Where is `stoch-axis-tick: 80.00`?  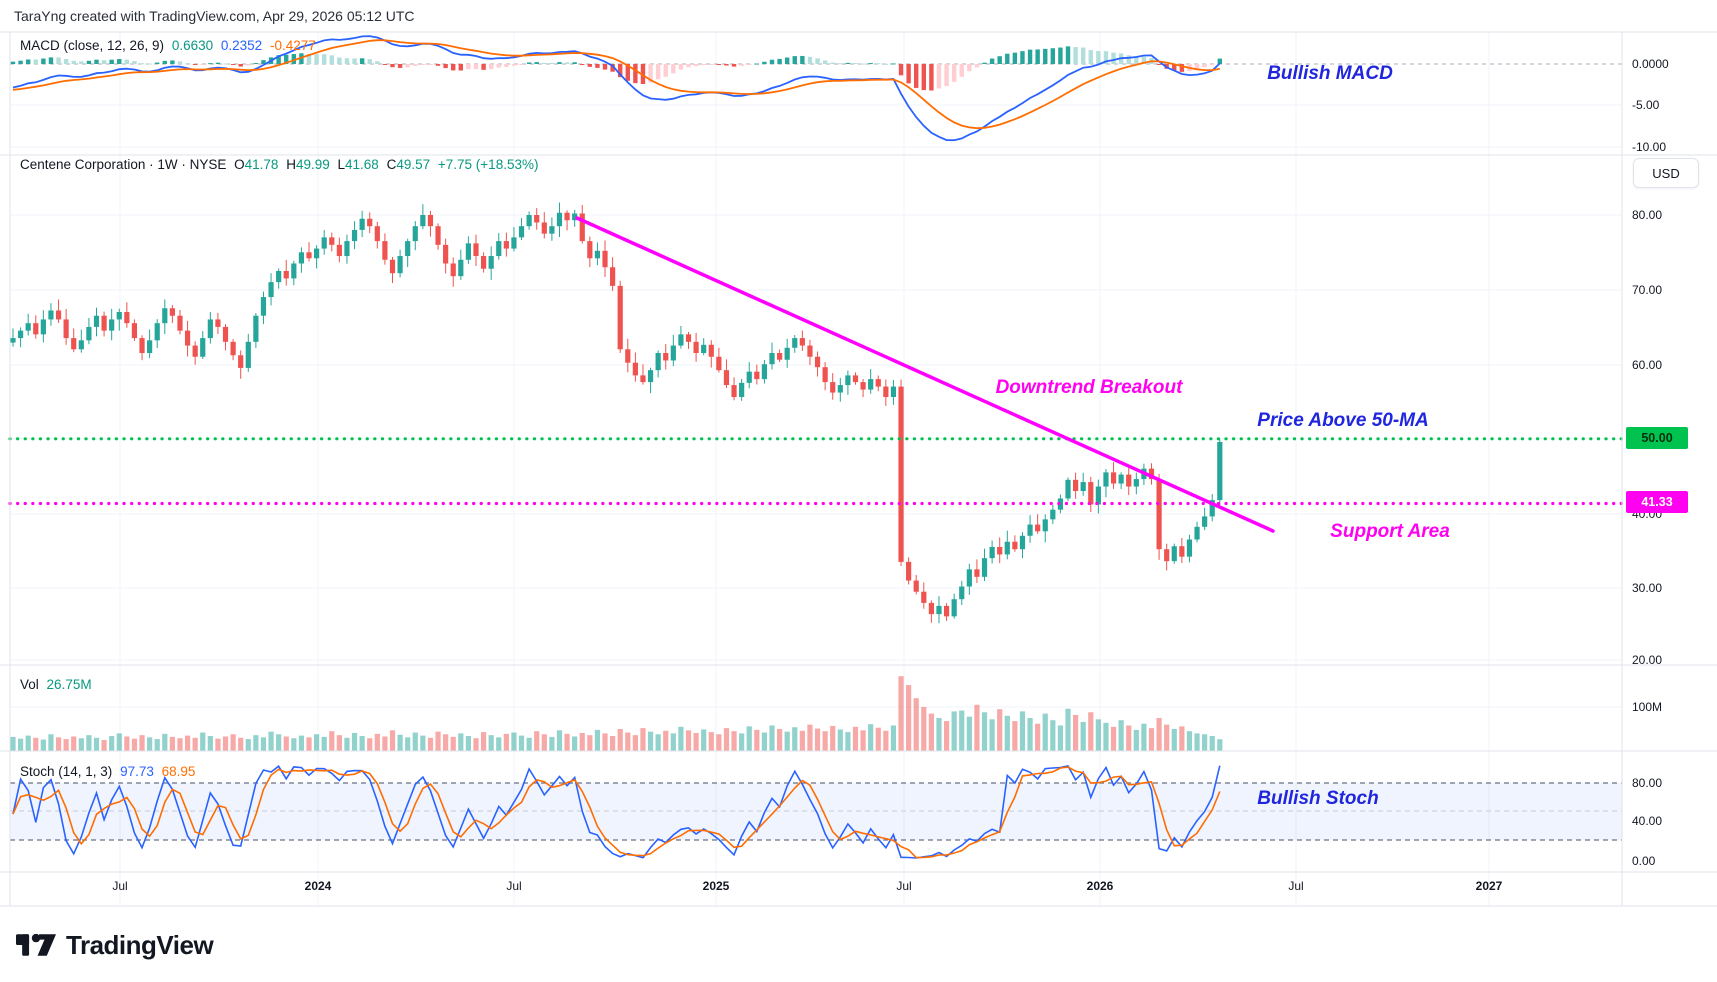 stoch-axis-tick: 80.00 is located at coordinates (1647, 783).